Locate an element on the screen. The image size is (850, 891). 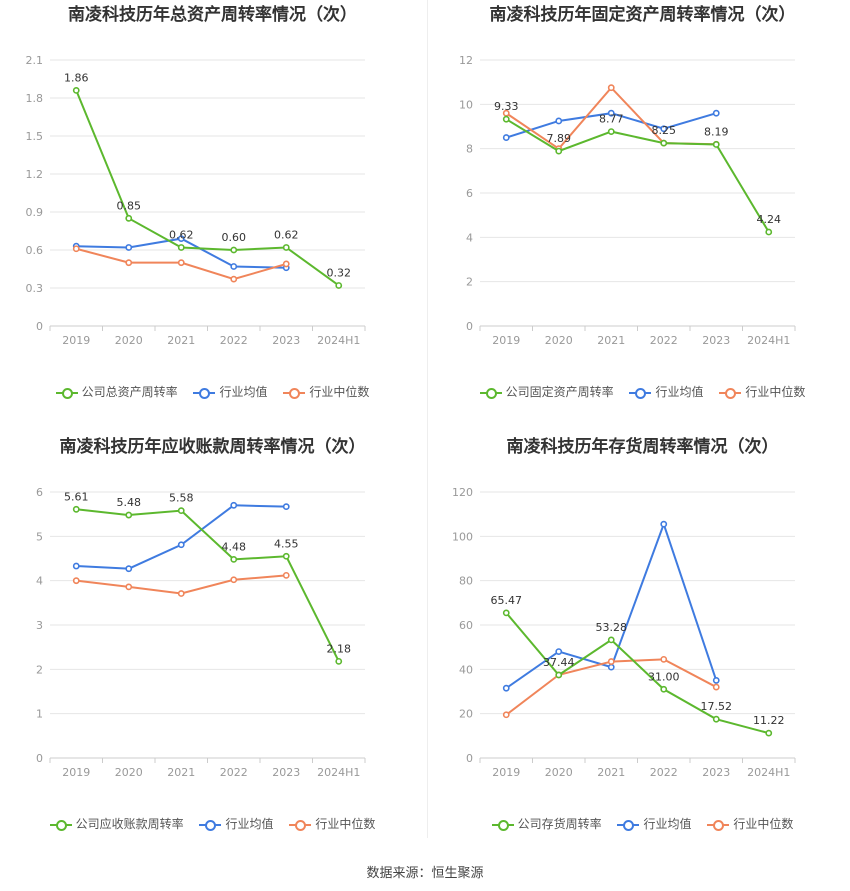
chart-legend: 公司固定资产周转率 行业均值 行业中位数 is located at coordinates (640, 391).